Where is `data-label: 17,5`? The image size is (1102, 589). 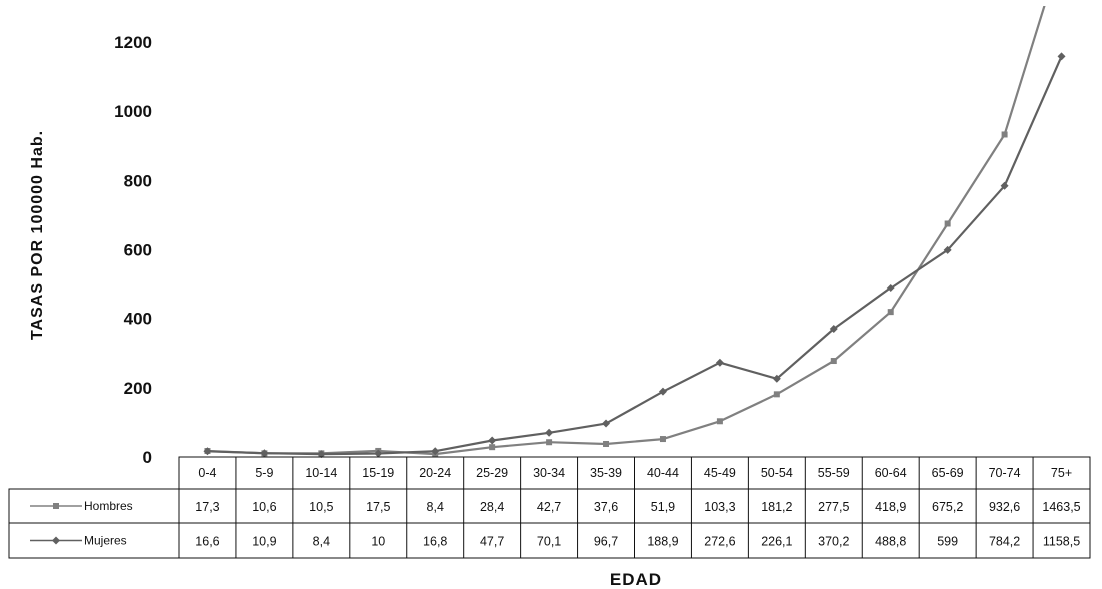
data-label: 17,5 is located at coordinates (378, 507).